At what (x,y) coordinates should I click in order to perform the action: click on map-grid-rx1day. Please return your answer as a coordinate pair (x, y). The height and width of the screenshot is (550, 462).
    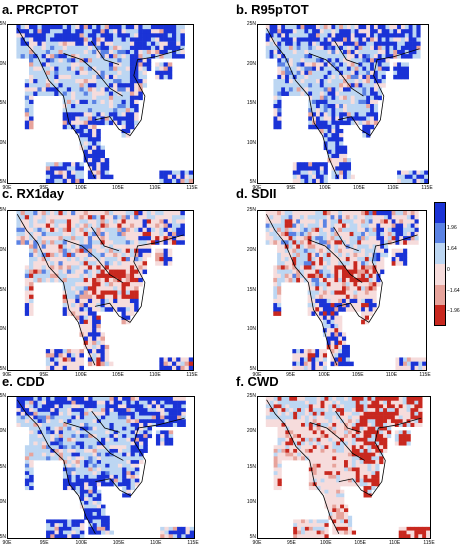
    Looking at the image, I should click on (104, 290).